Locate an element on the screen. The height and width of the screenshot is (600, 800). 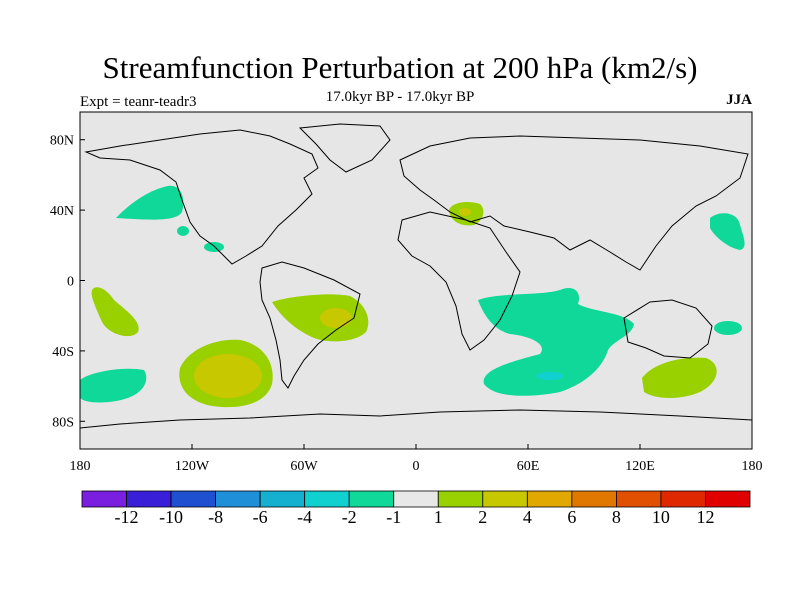
colorbar-label: -1 is located at coordinates (394, 517).